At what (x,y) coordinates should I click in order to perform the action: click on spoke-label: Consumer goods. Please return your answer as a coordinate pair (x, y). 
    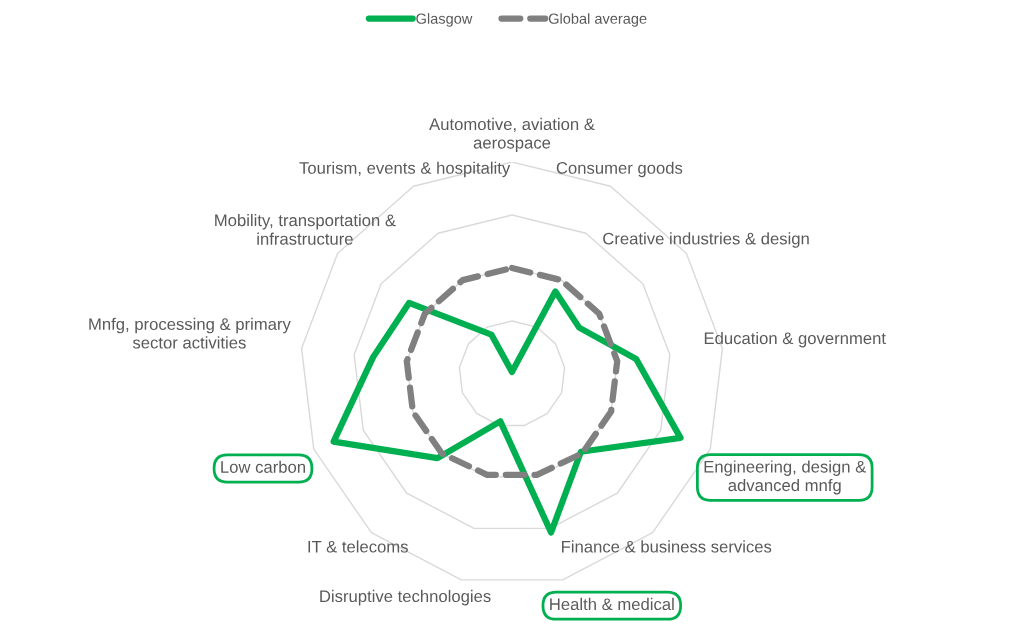
    Looking at the image, I should click on (619, 169).